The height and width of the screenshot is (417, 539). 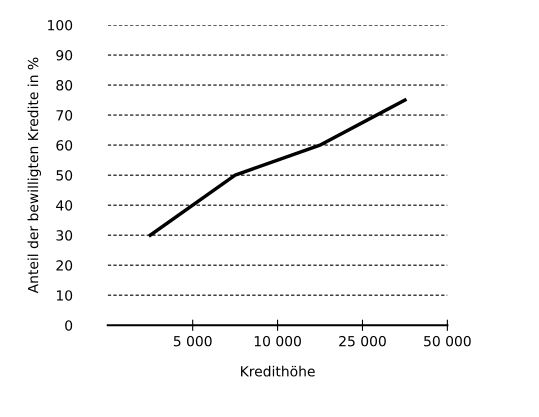 I want to click on y-axis-title: Anteil der bewilligten Kredite in %, so click(x=35, y=176).